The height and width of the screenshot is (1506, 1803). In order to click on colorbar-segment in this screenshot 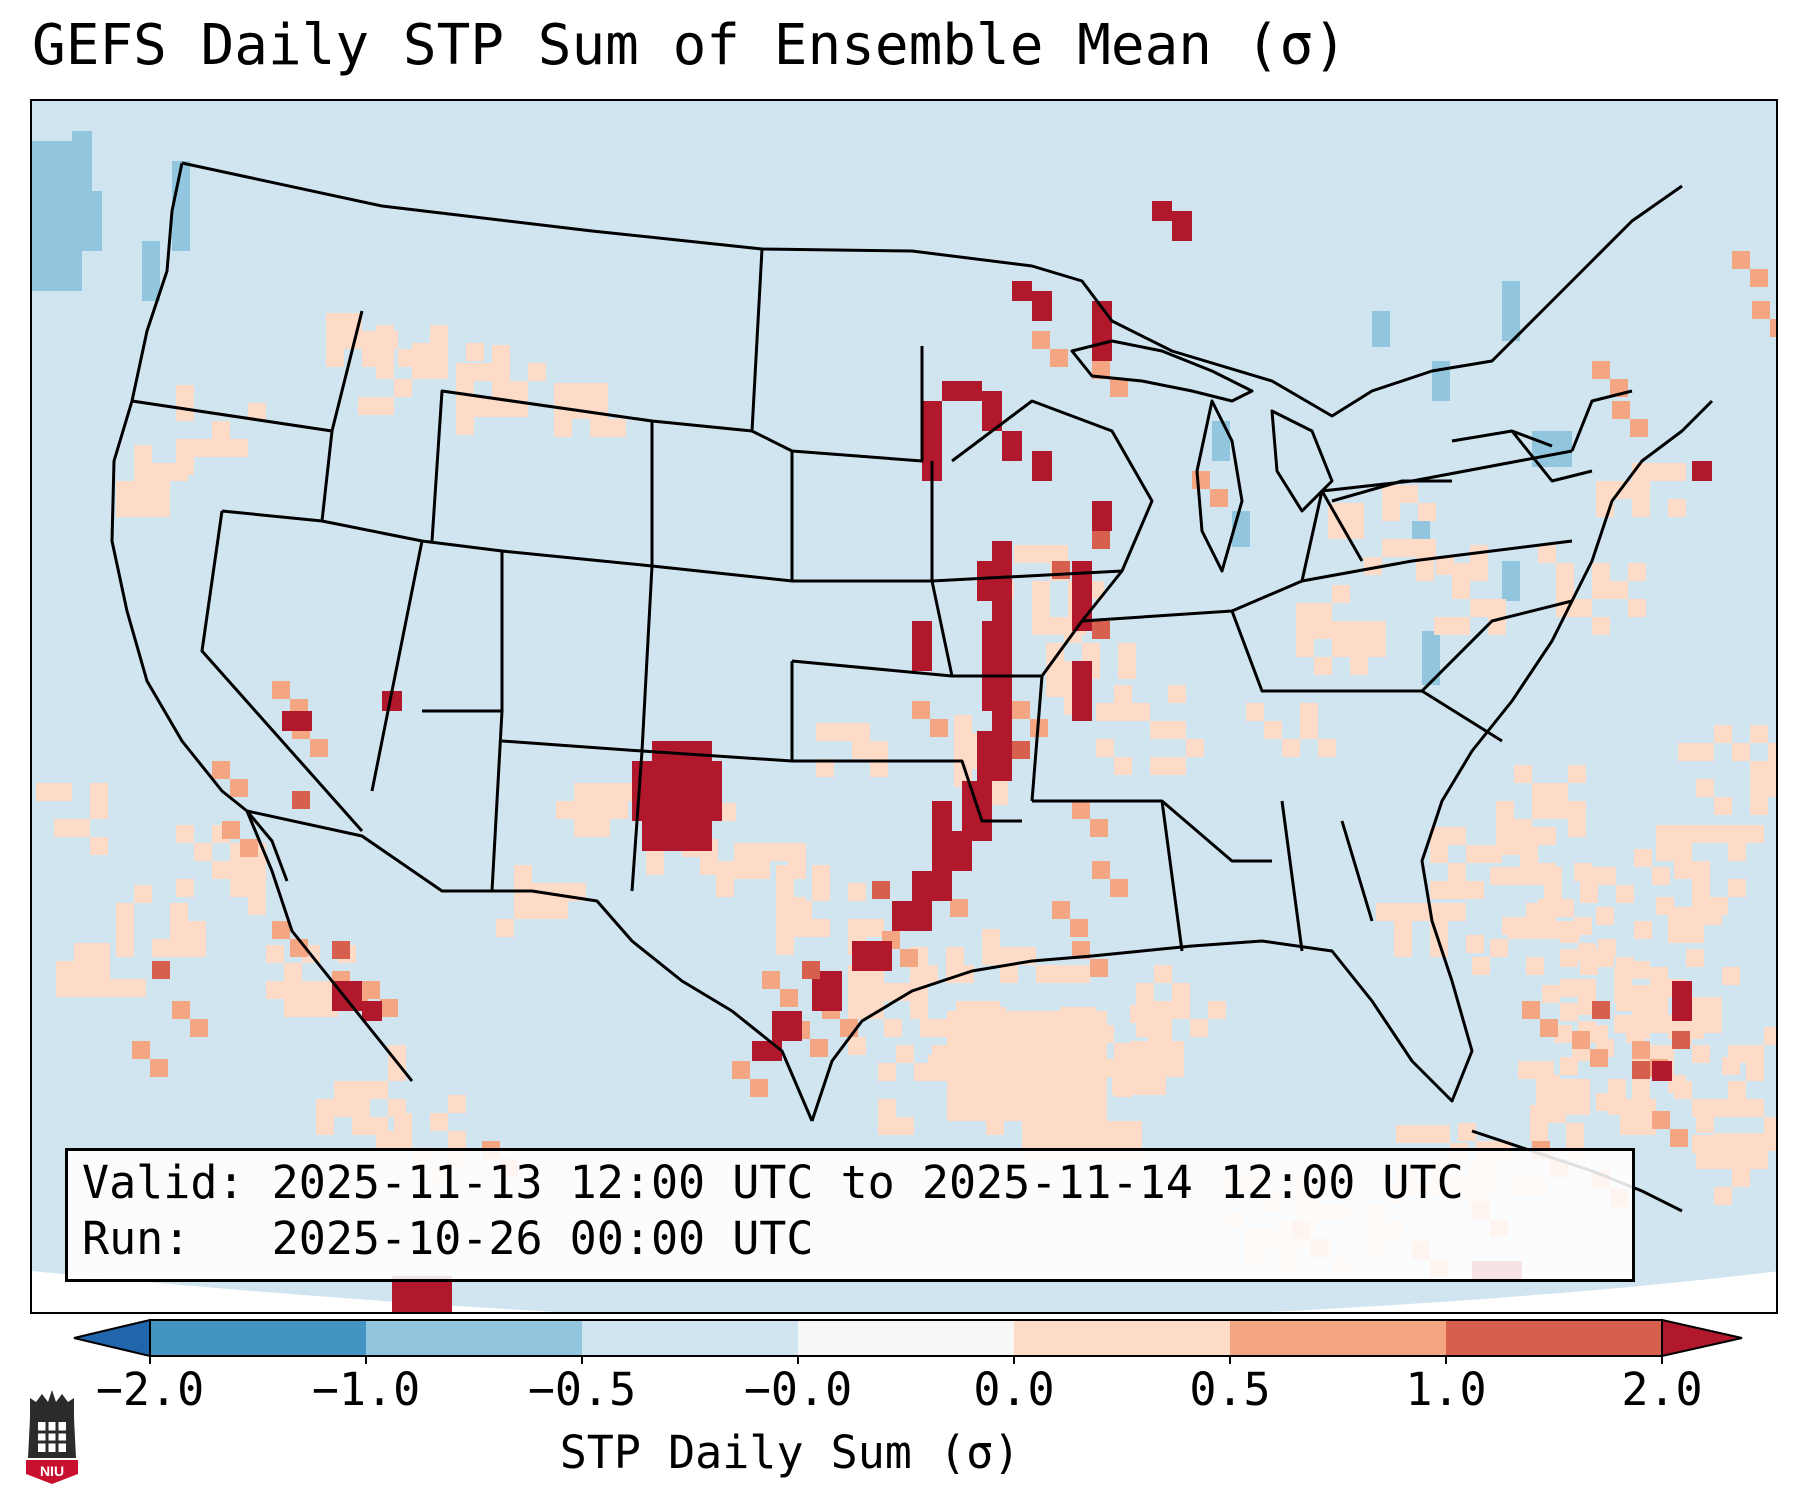, I will do `click(906, 1338)`.